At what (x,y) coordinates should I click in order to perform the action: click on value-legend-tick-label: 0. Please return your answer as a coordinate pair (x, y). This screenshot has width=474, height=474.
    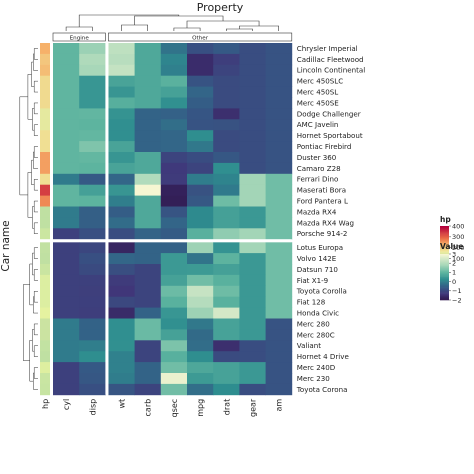
    Looking at the image, I should click on (454, 282).